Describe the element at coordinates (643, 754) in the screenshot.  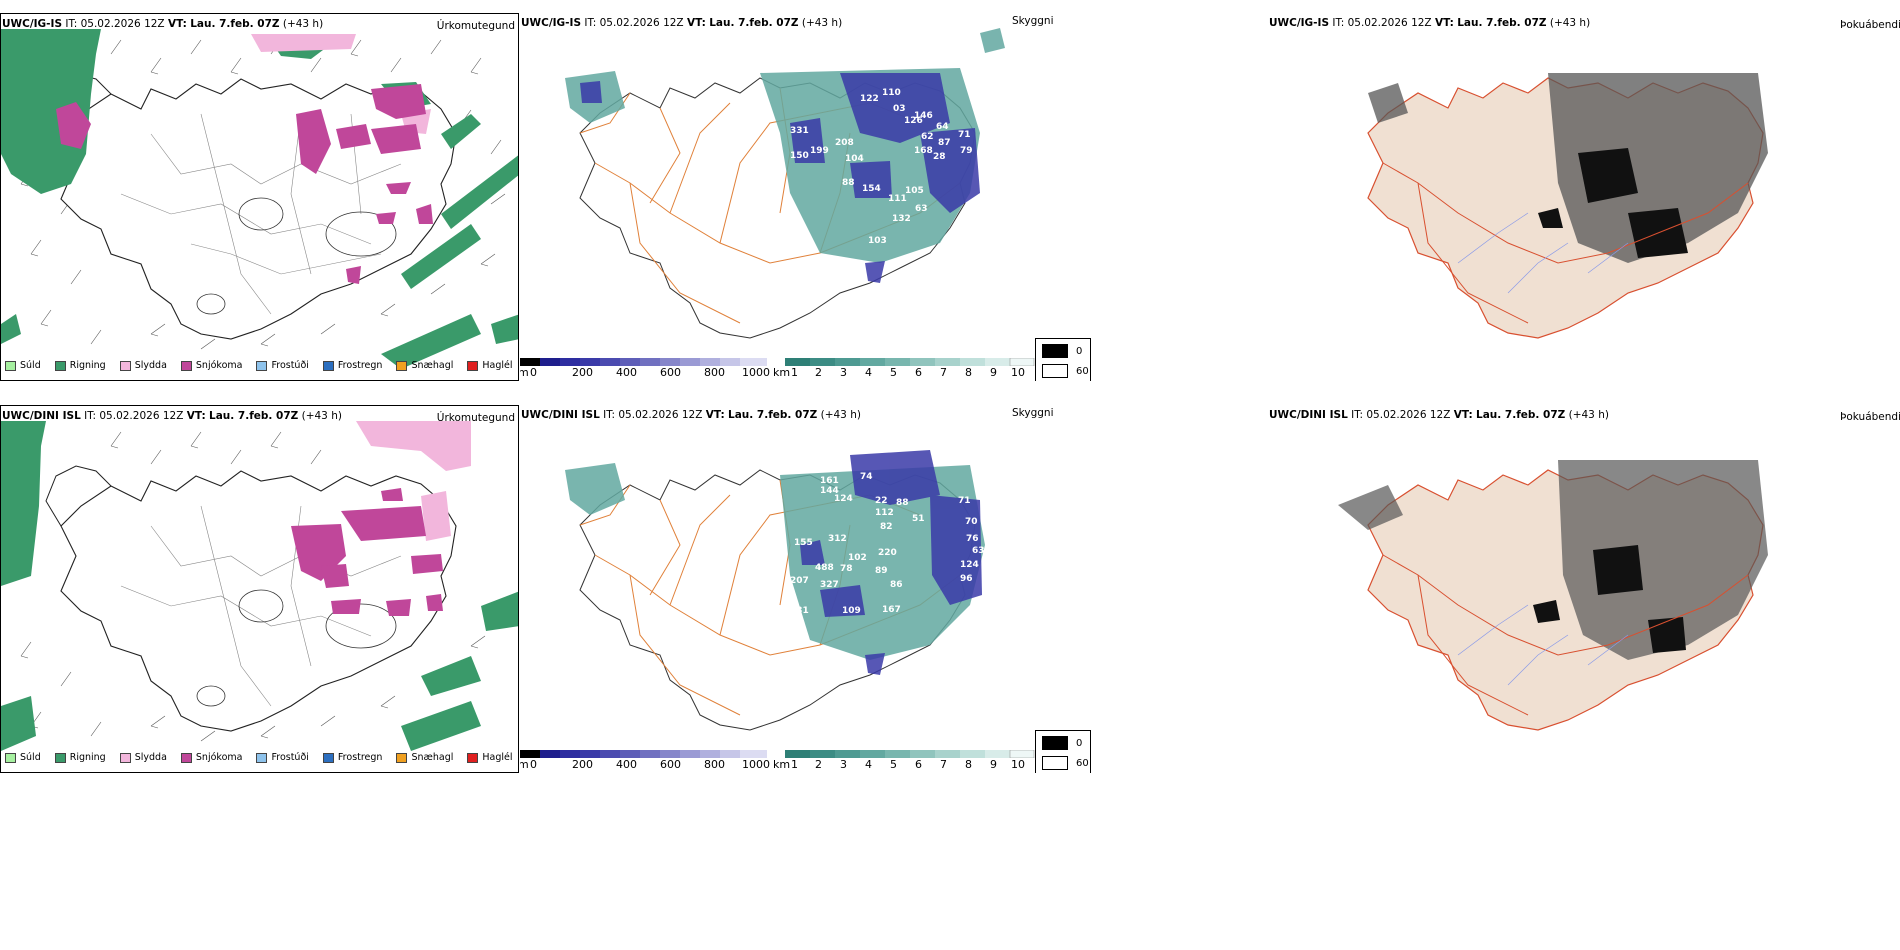
I see `height-colorbar-strip` at that location.